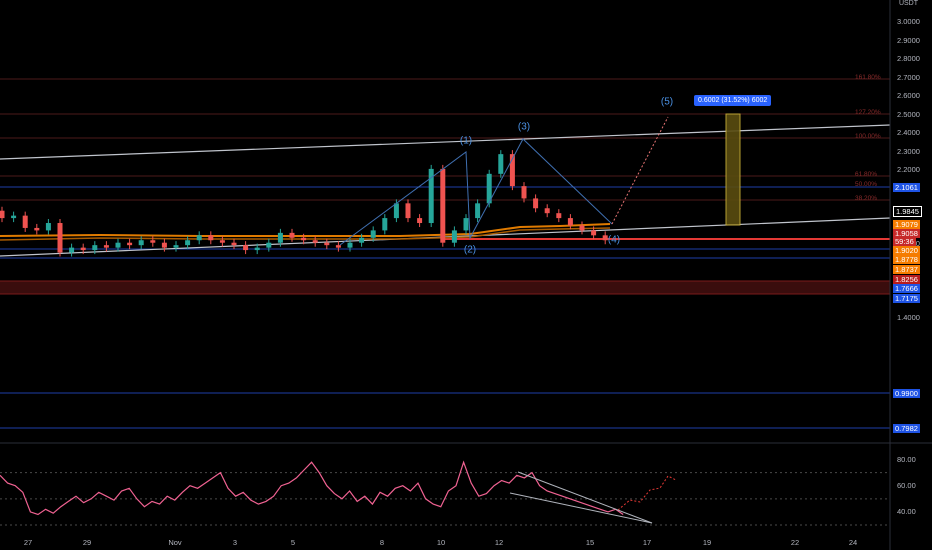  Describe the element at coordinates (87, 542) in the screenshot. I see `time-axis-tick: 29` at that location.